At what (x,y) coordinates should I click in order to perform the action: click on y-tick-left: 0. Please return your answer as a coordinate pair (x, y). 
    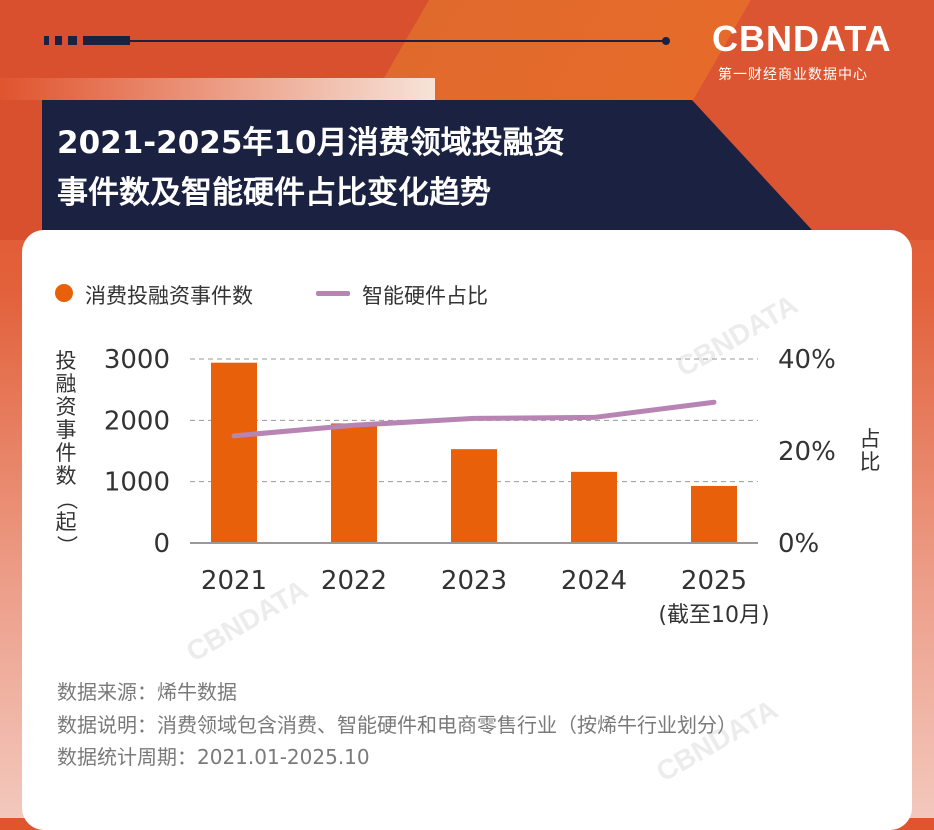
    Looking at the image, I should click on (161, 544).